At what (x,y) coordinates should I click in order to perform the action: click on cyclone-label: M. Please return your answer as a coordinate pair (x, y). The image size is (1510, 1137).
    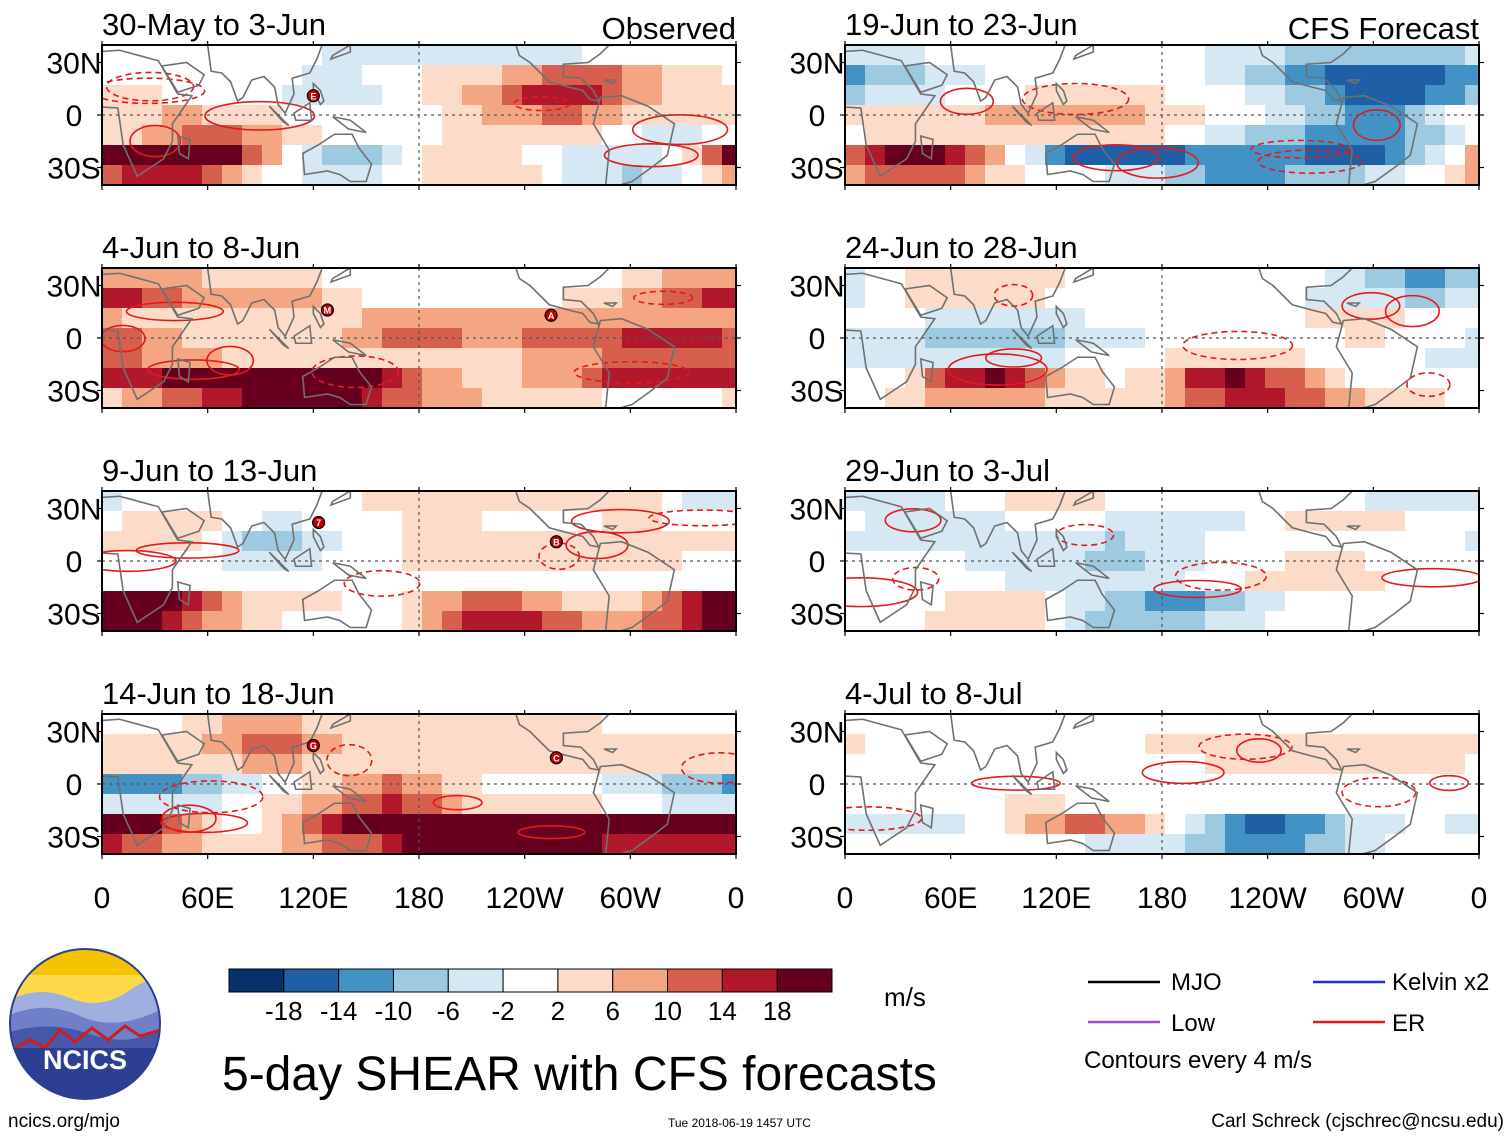
    Looking at the image, I should click on (328, 311).